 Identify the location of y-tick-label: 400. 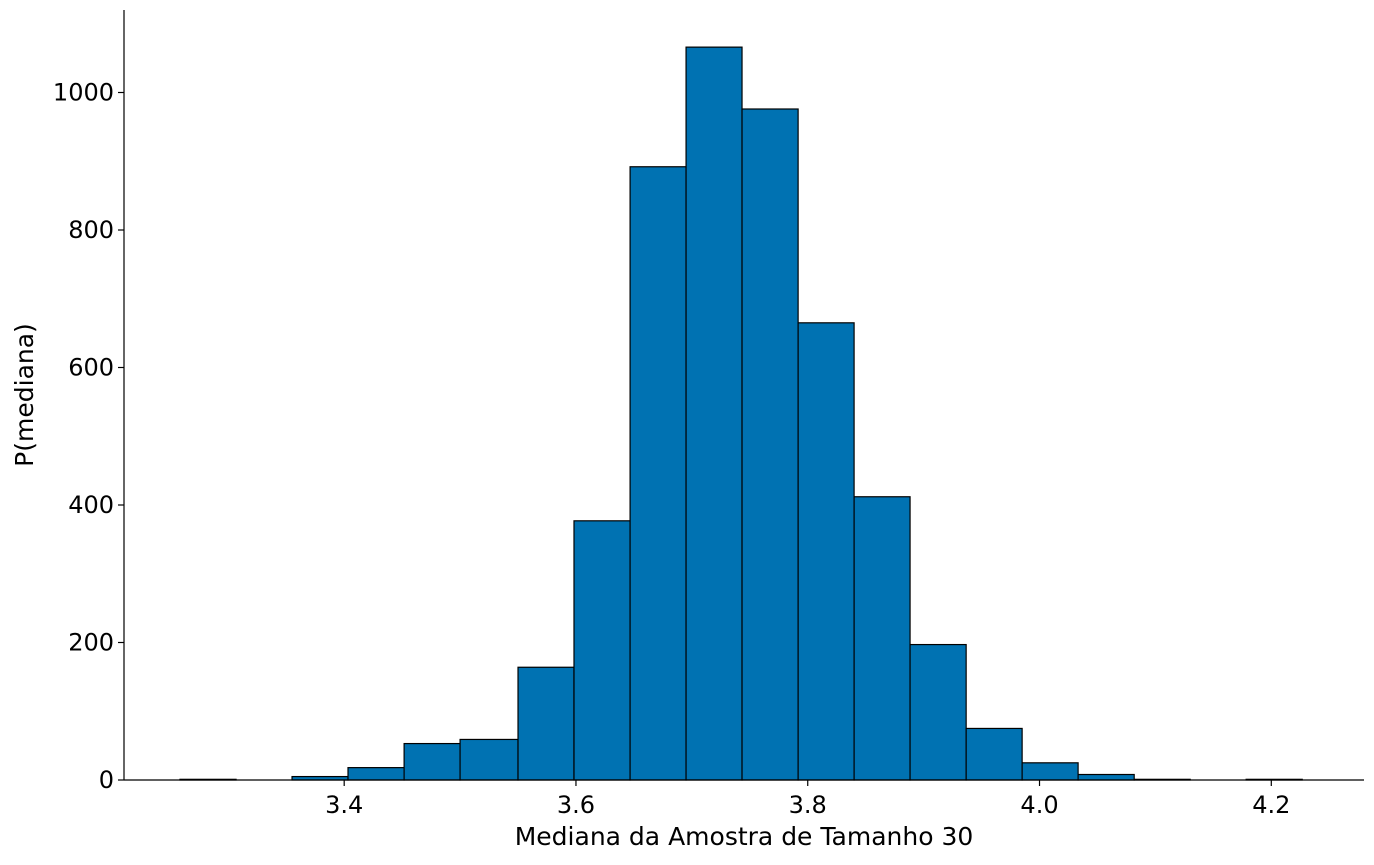
(91, 505).